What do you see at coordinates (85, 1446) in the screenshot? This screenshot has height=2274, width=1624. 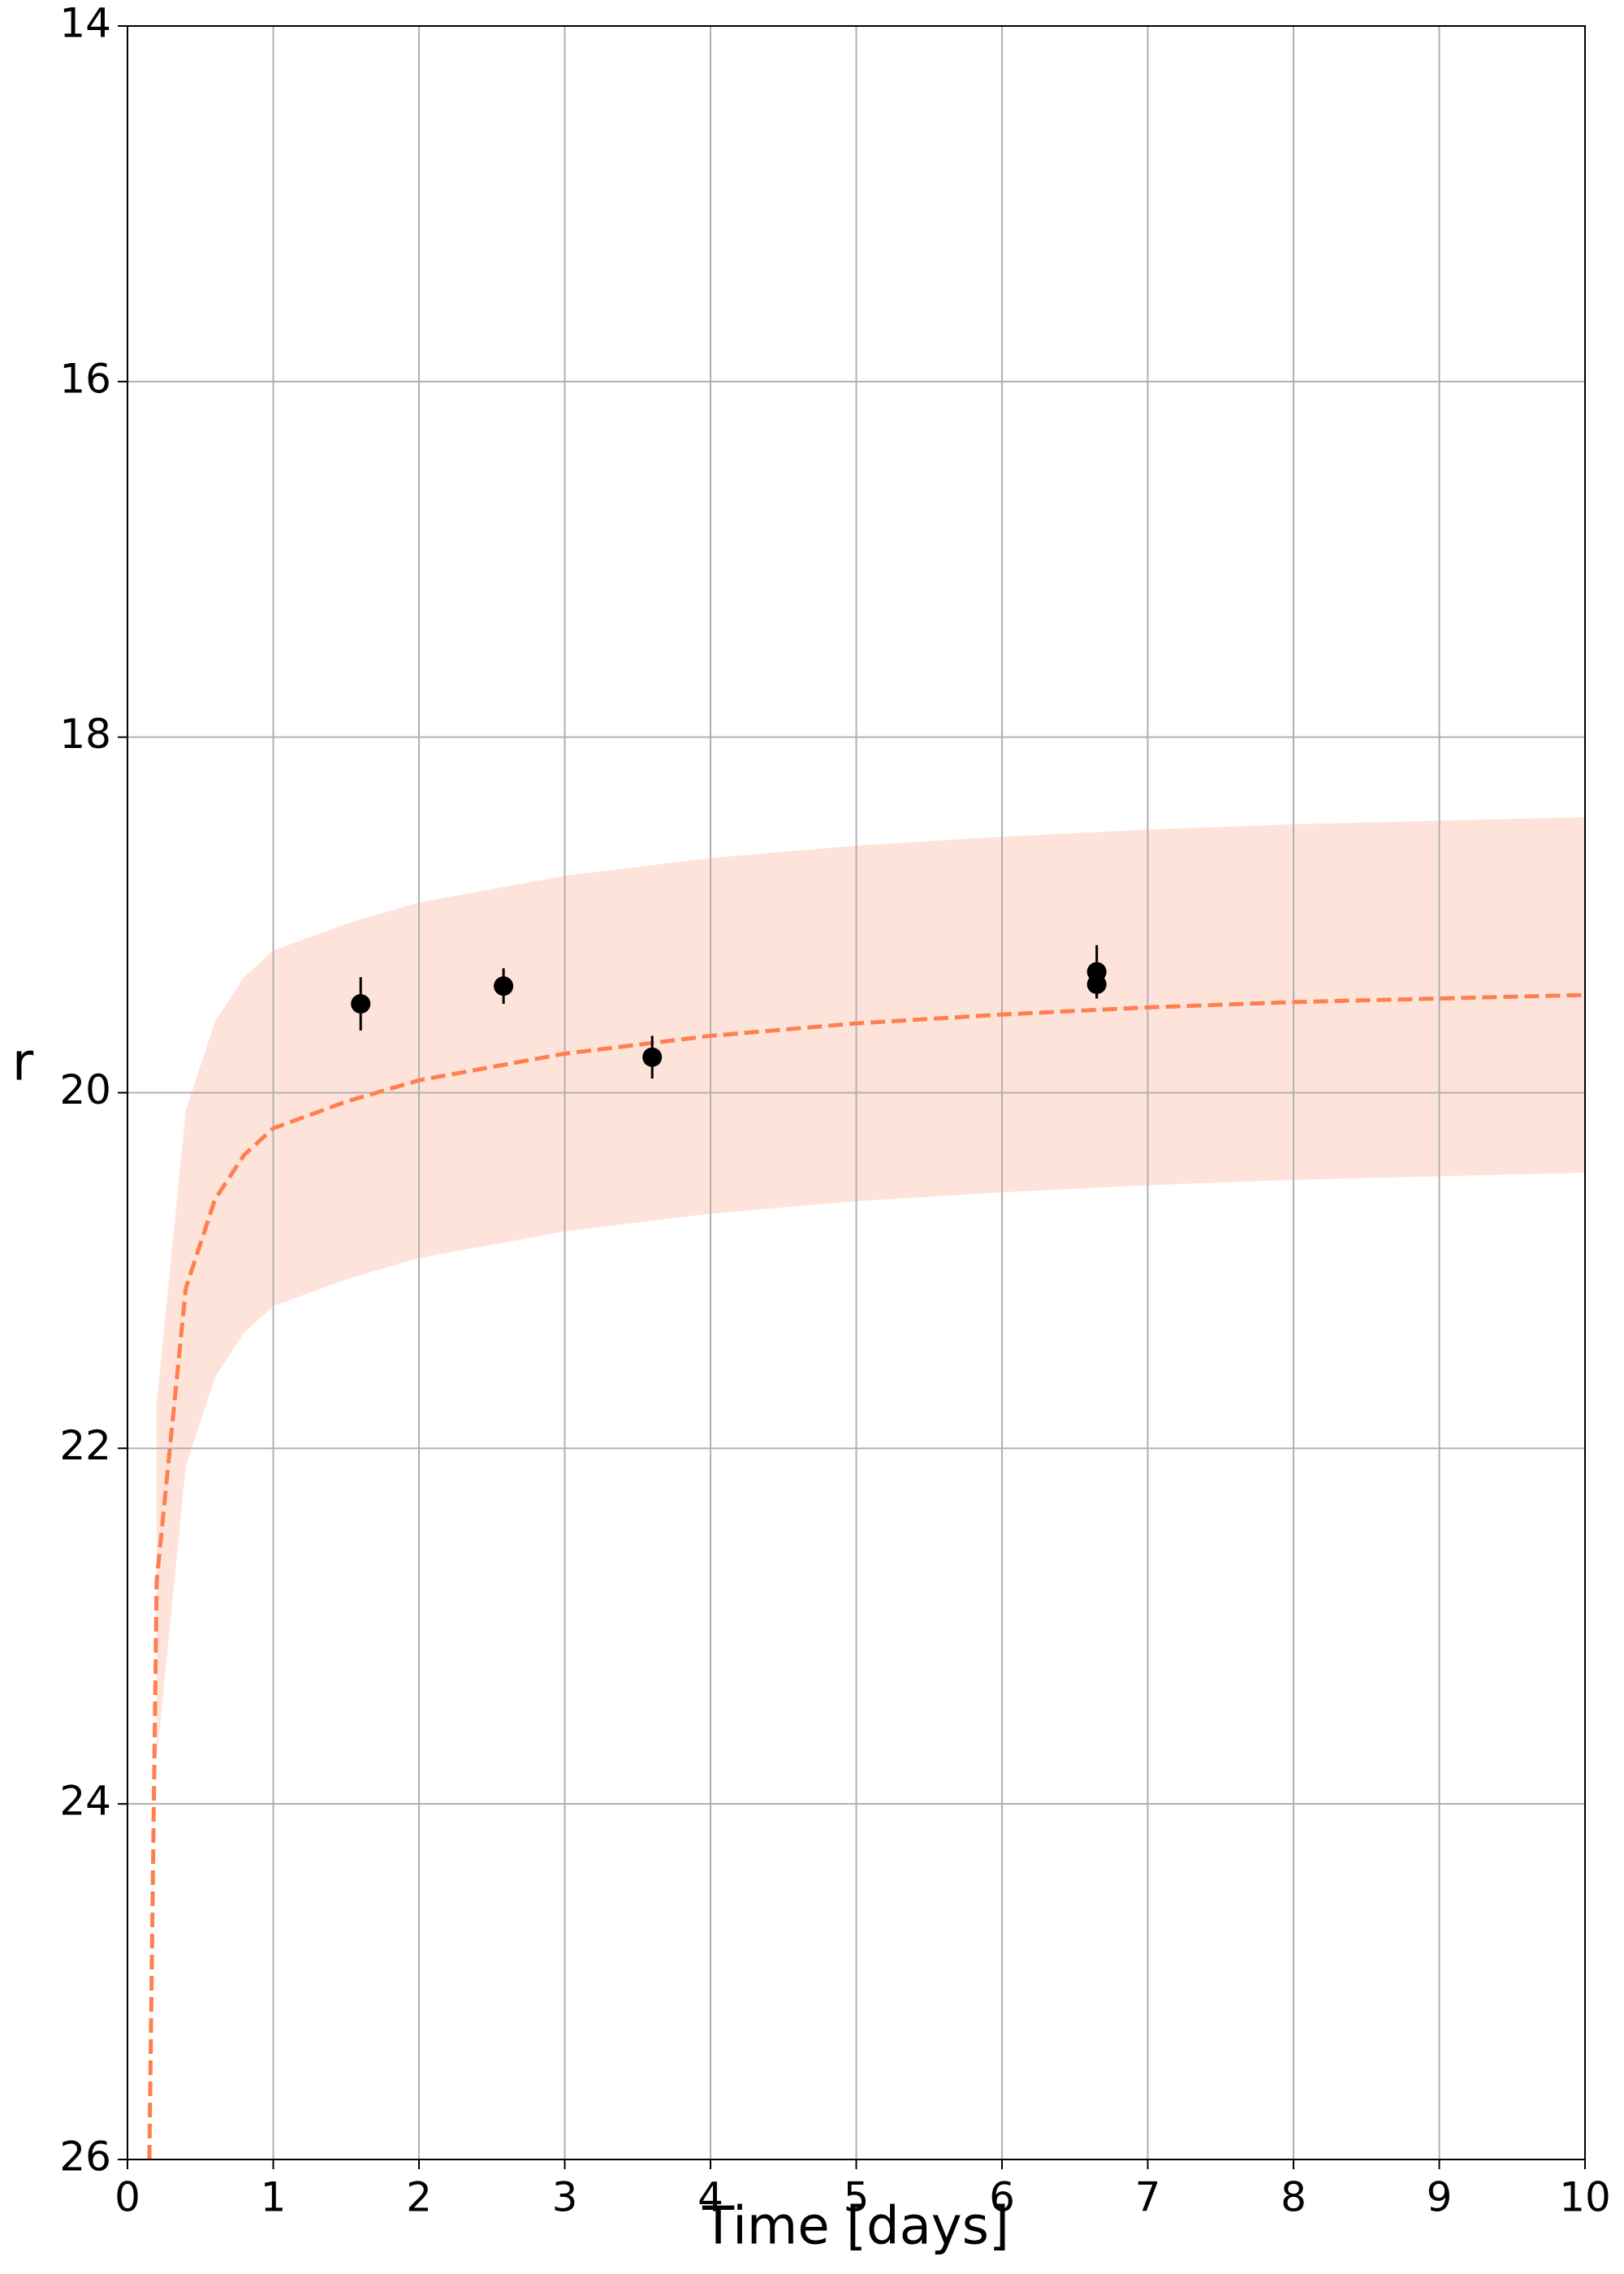 I see `y-tick-label: 22` at bounding box center [85, 1446].